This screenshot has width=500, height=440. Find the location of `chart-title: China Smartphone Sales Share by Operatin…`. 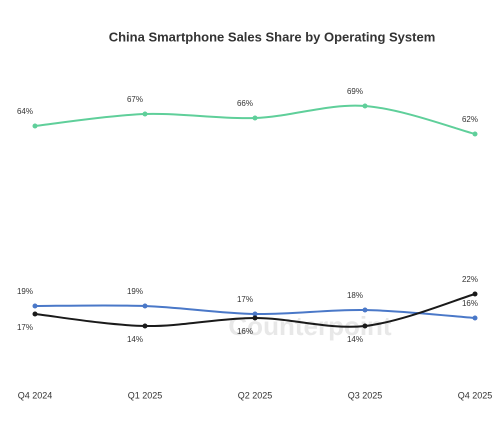

chart-title: China Smartphone Sales Share by Operatin… is located at coordinates (272, 36).